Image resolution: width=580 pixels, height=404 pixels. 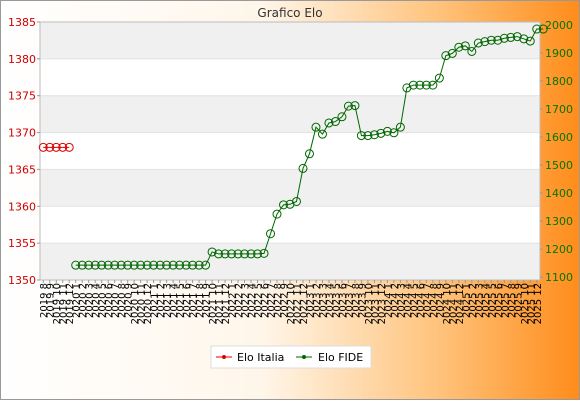 I want to click on right-tick-label: 1400, so click(x=559, y=193).